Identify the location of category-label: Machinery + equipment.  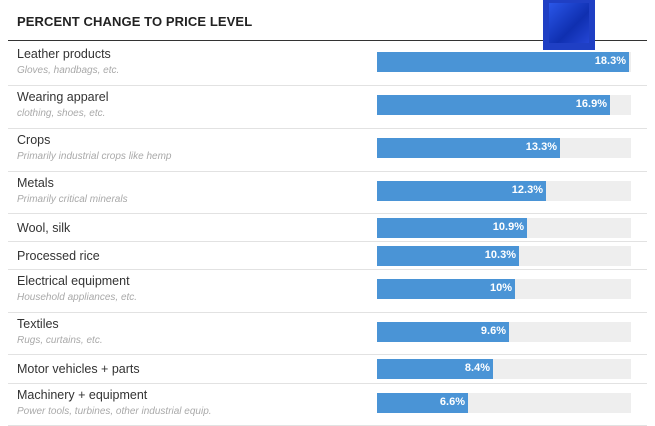
(82, 395).